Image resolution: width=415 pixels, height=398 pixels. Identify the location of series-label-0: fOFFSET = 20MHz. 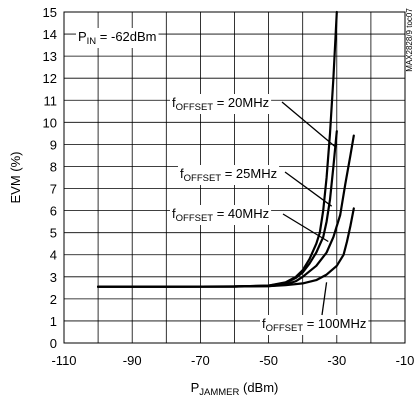
(220, 104).